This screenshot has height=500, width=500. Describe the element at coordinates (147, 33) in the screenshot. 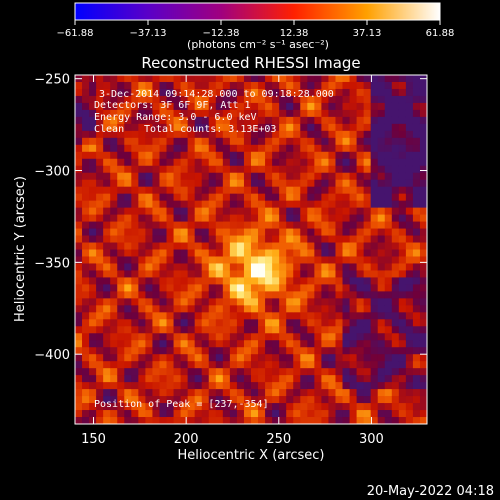

I see `colorbar-tick-label: −37.13` at that location.